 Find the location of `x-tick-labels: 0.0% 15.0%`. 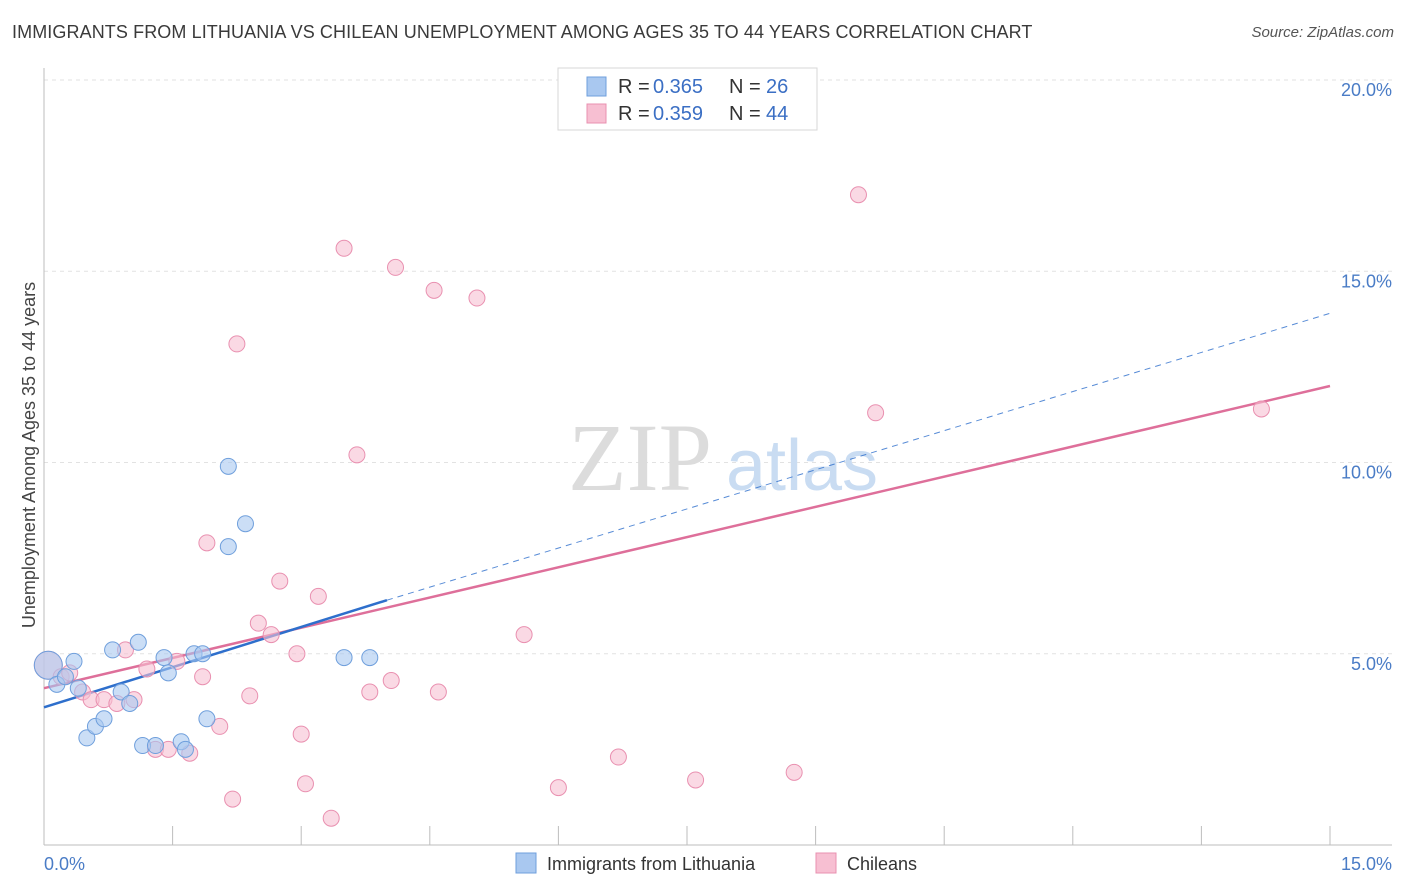

x-tick-labels: 0.0% 15.0% is located at coordinates (718, 864).